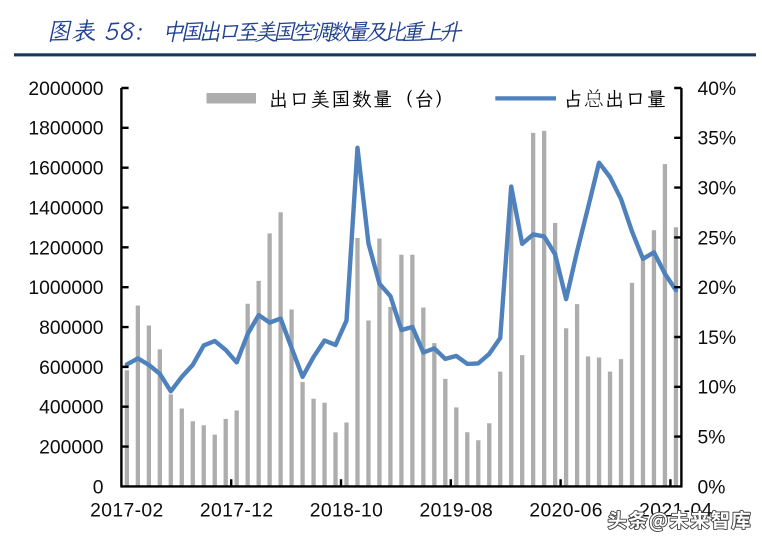 Image resolution: width=762 pixels, height=548 pixels. I want to click on svg-text: 2017-12, so click(237, 511).